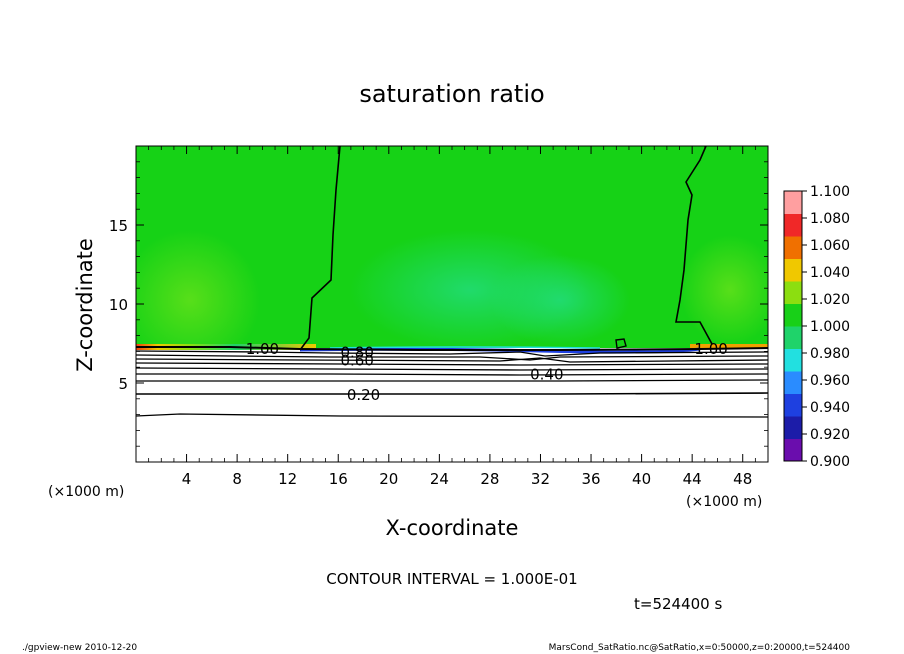 The width and height of the screenshot is (904, 654). I want to click on contour-label: 0.80, so click(356, 352).